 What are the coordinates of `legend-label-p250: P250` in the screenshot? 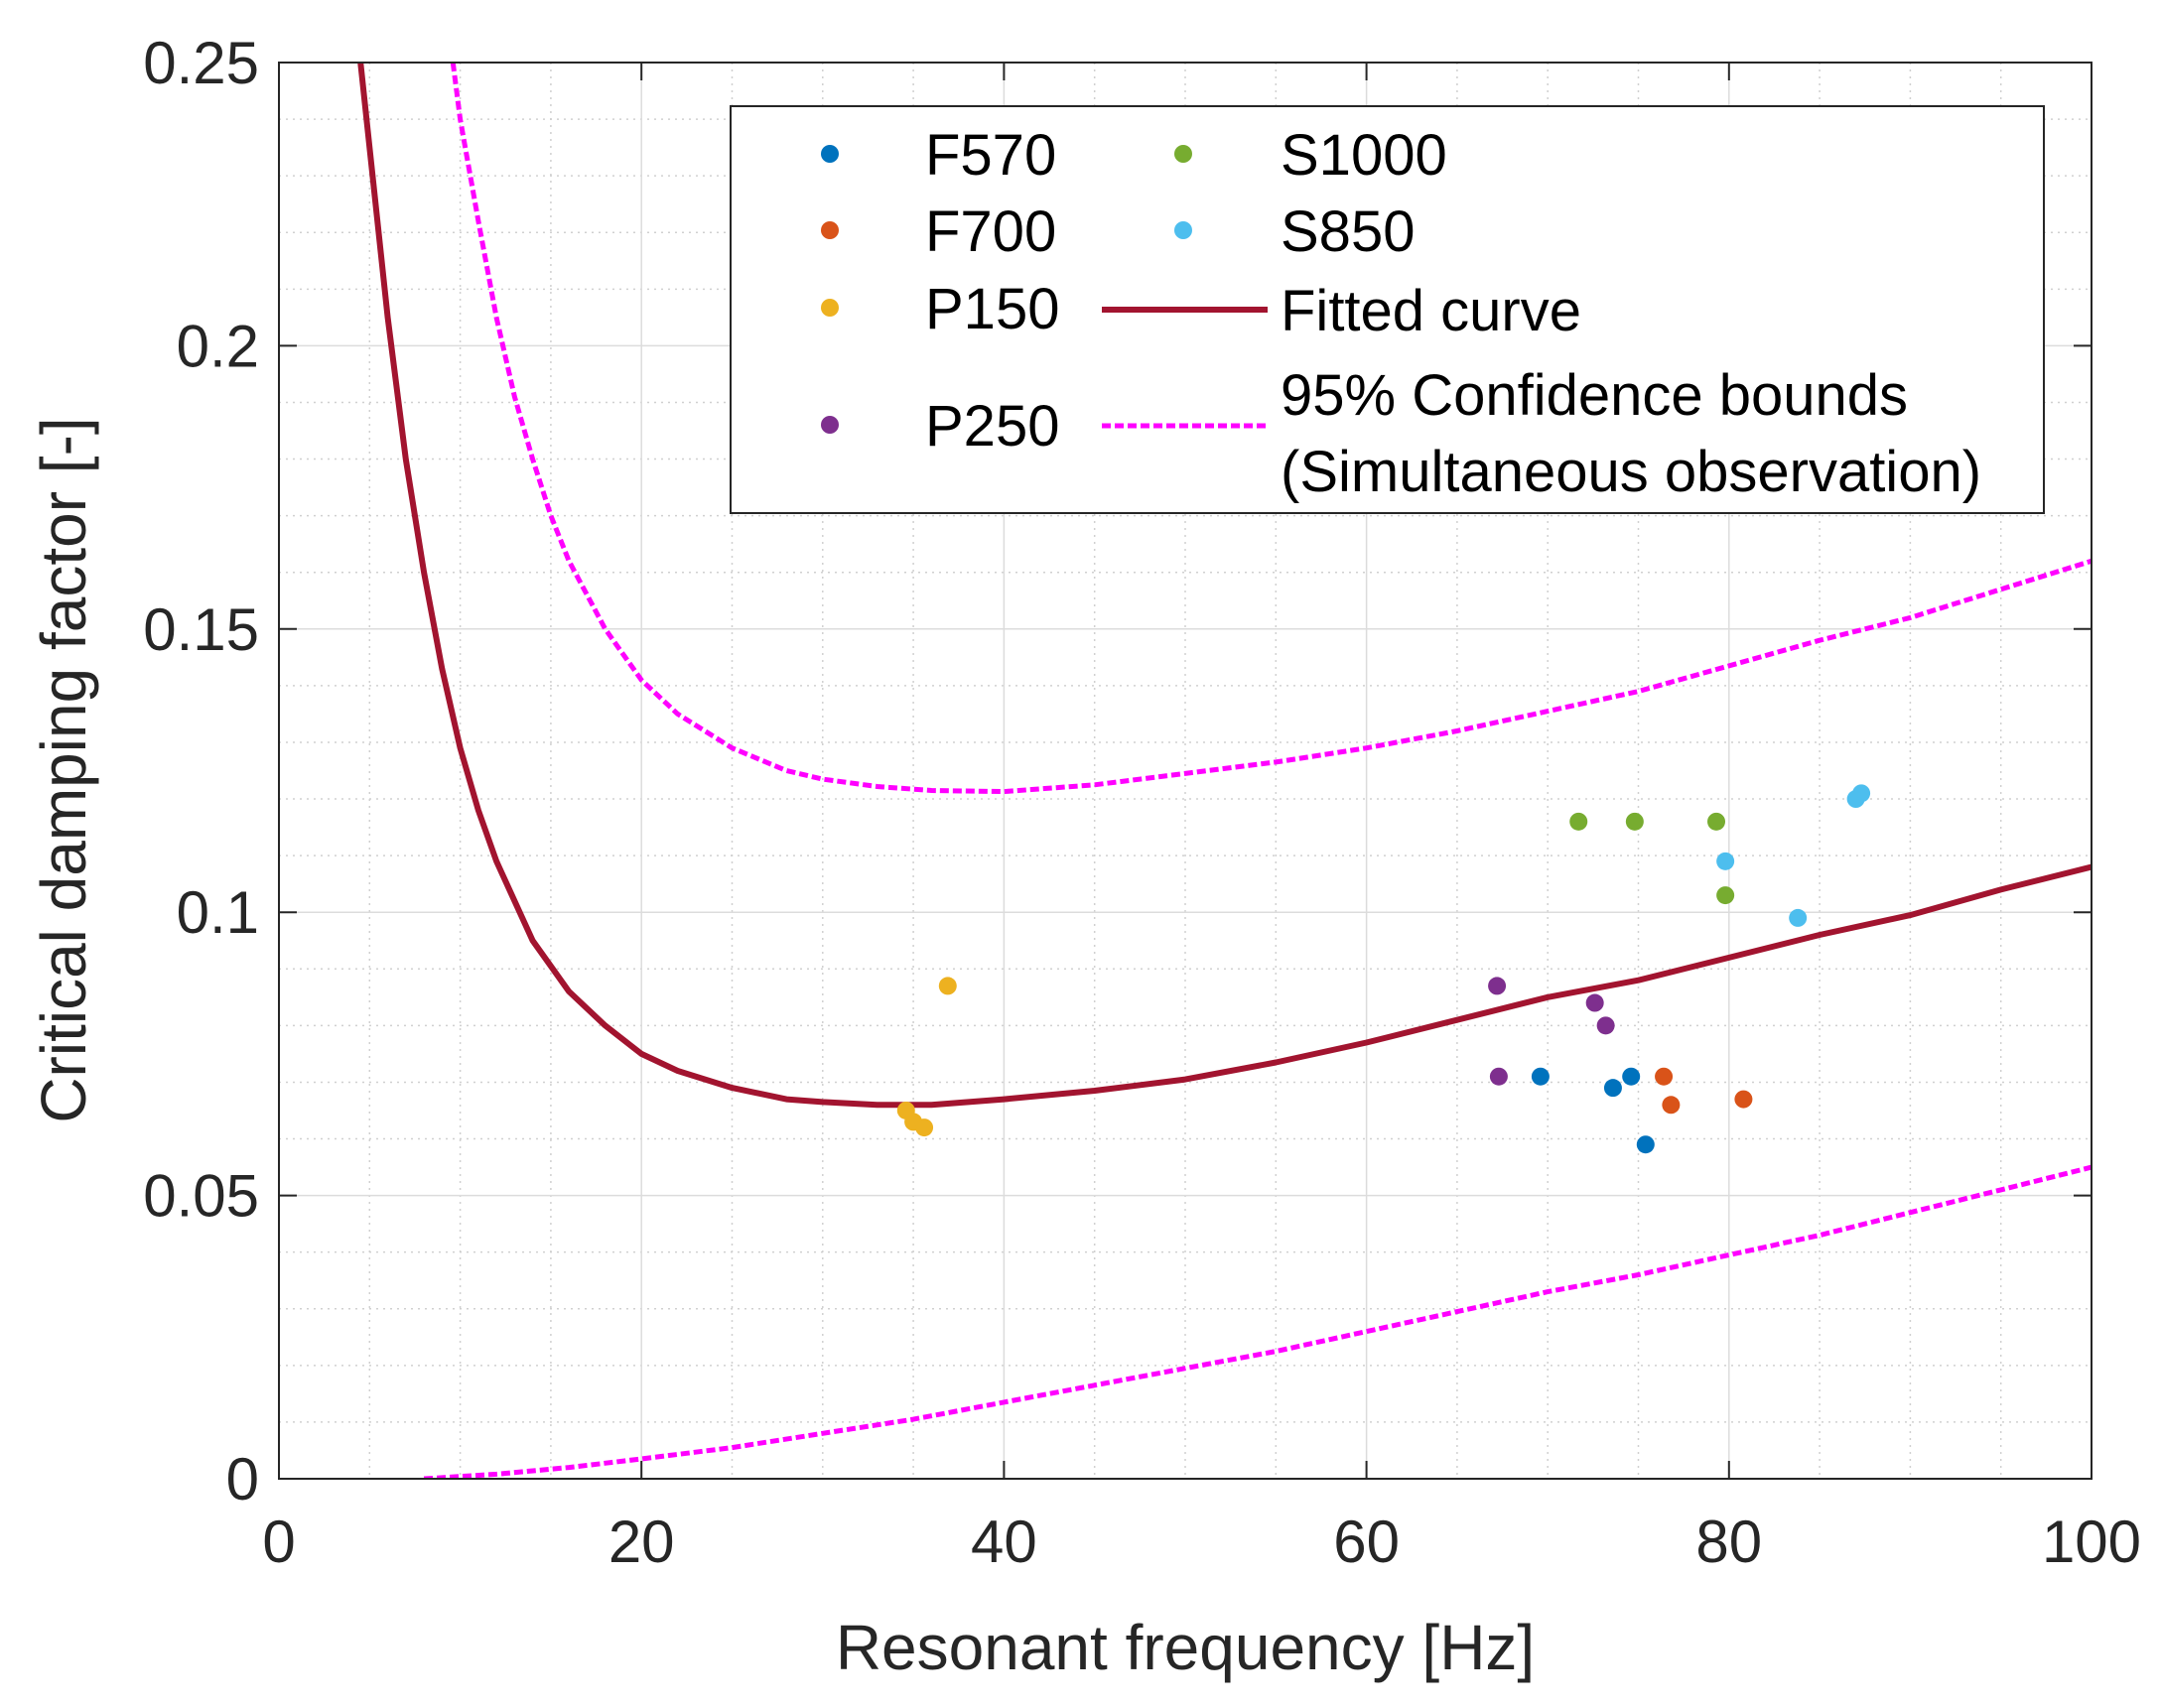 It's located at (992, 427).